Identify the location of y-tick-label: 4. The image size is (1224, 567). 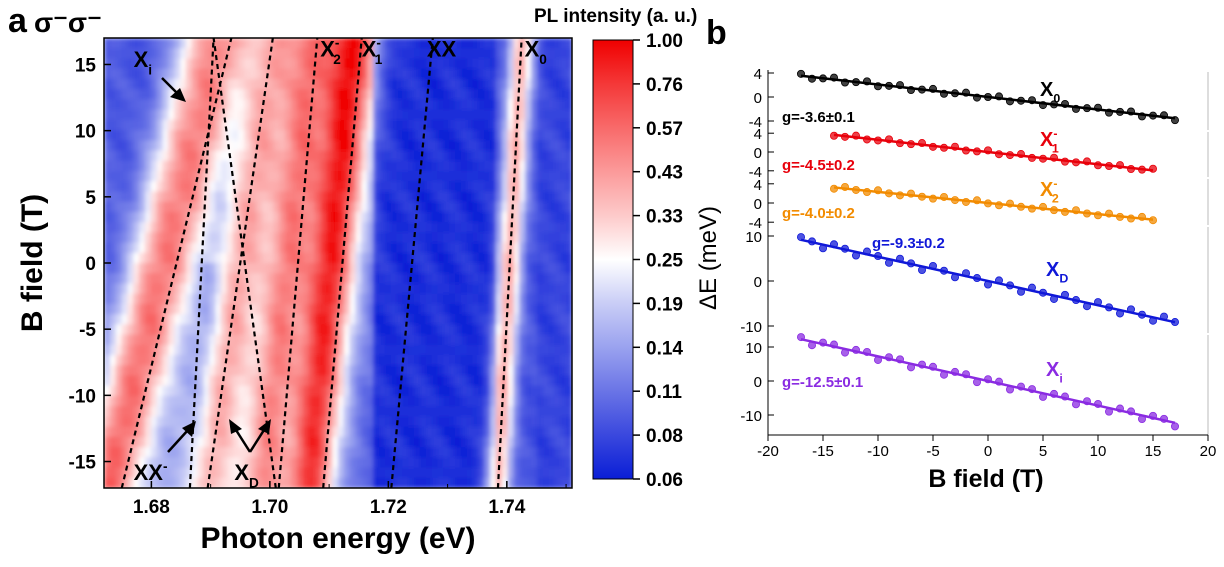
(758, 134).